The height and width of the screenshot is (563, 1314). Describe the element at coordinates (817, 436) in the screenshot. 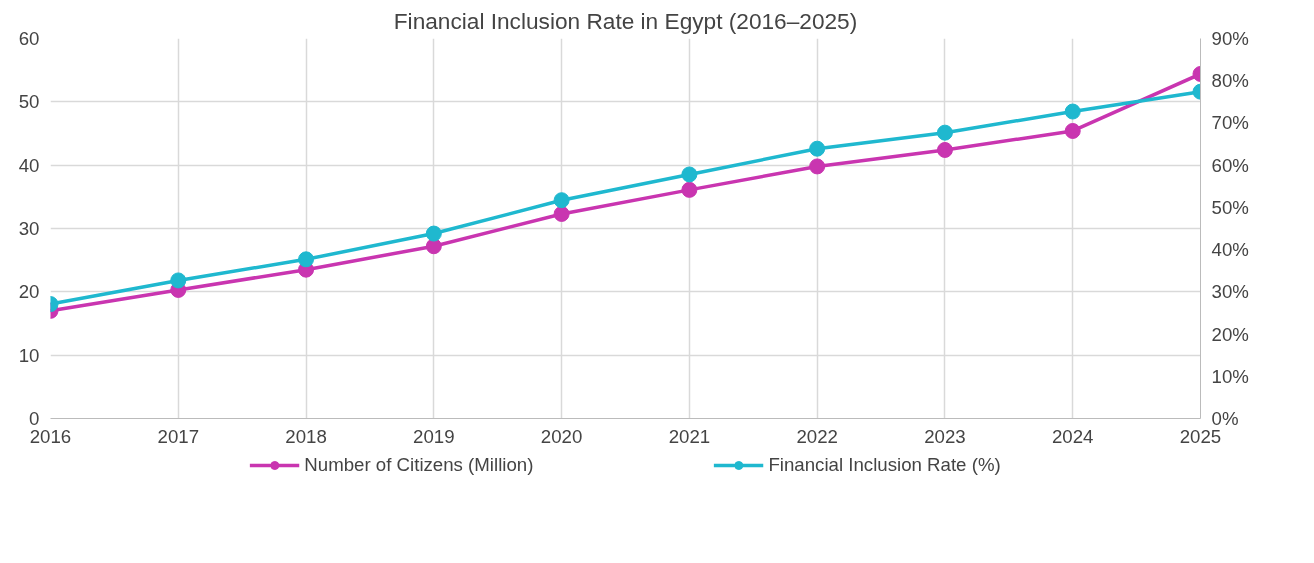

I see `x-tick-label: 2022` at that location.